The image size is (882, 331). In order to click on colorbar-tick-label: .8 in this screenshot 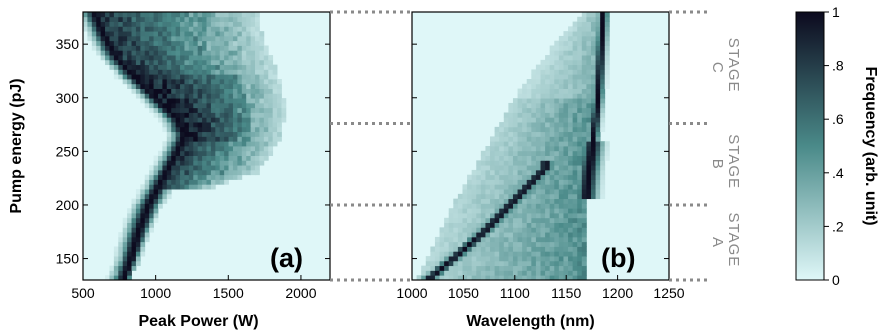, I will do `click(838, 66)`.